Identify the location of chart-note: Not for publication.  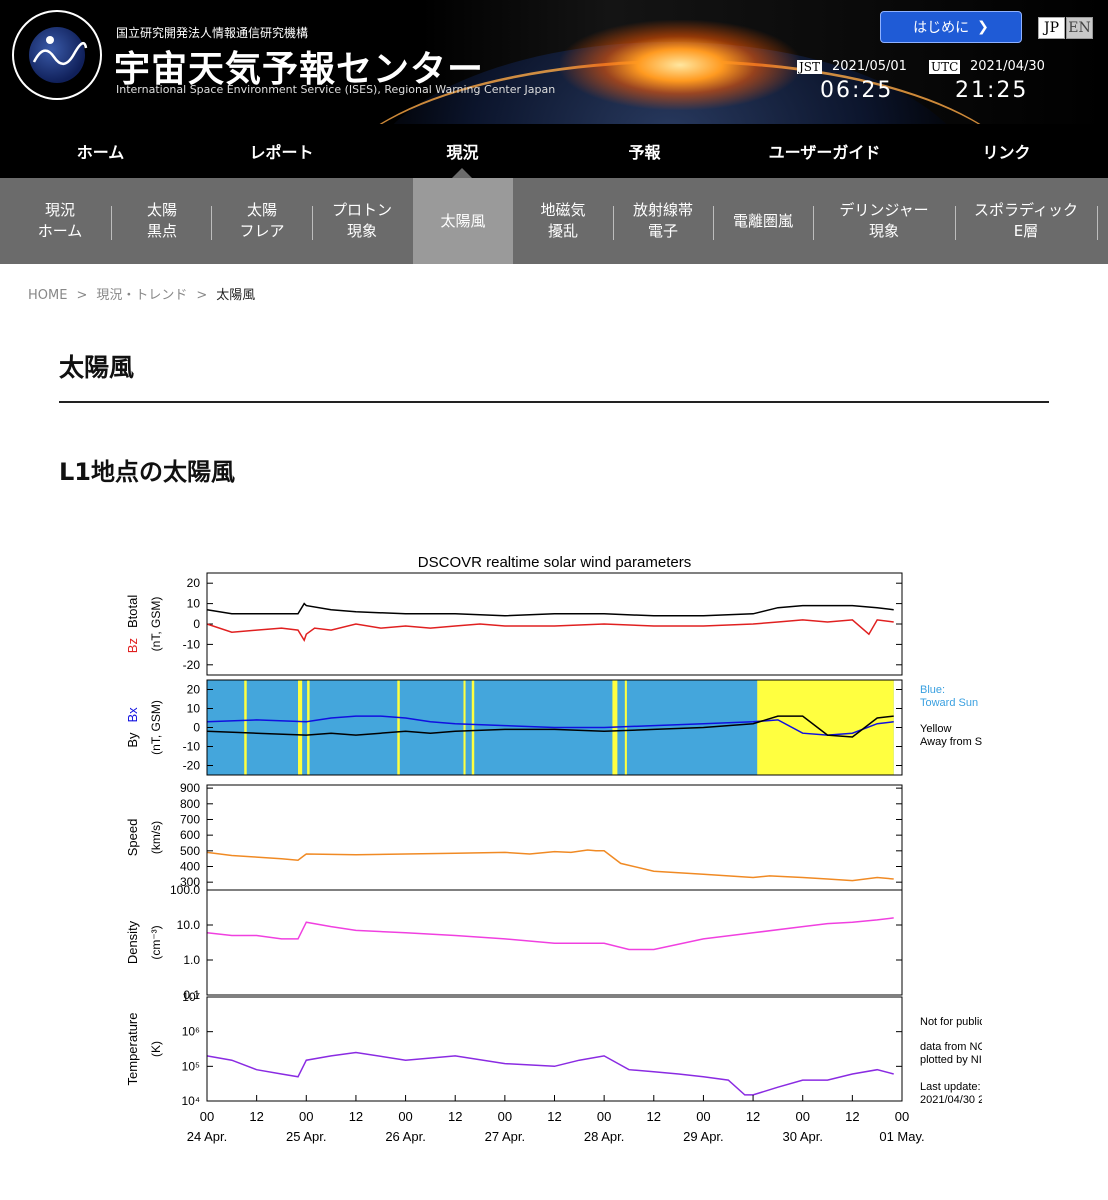
(951, 1022).